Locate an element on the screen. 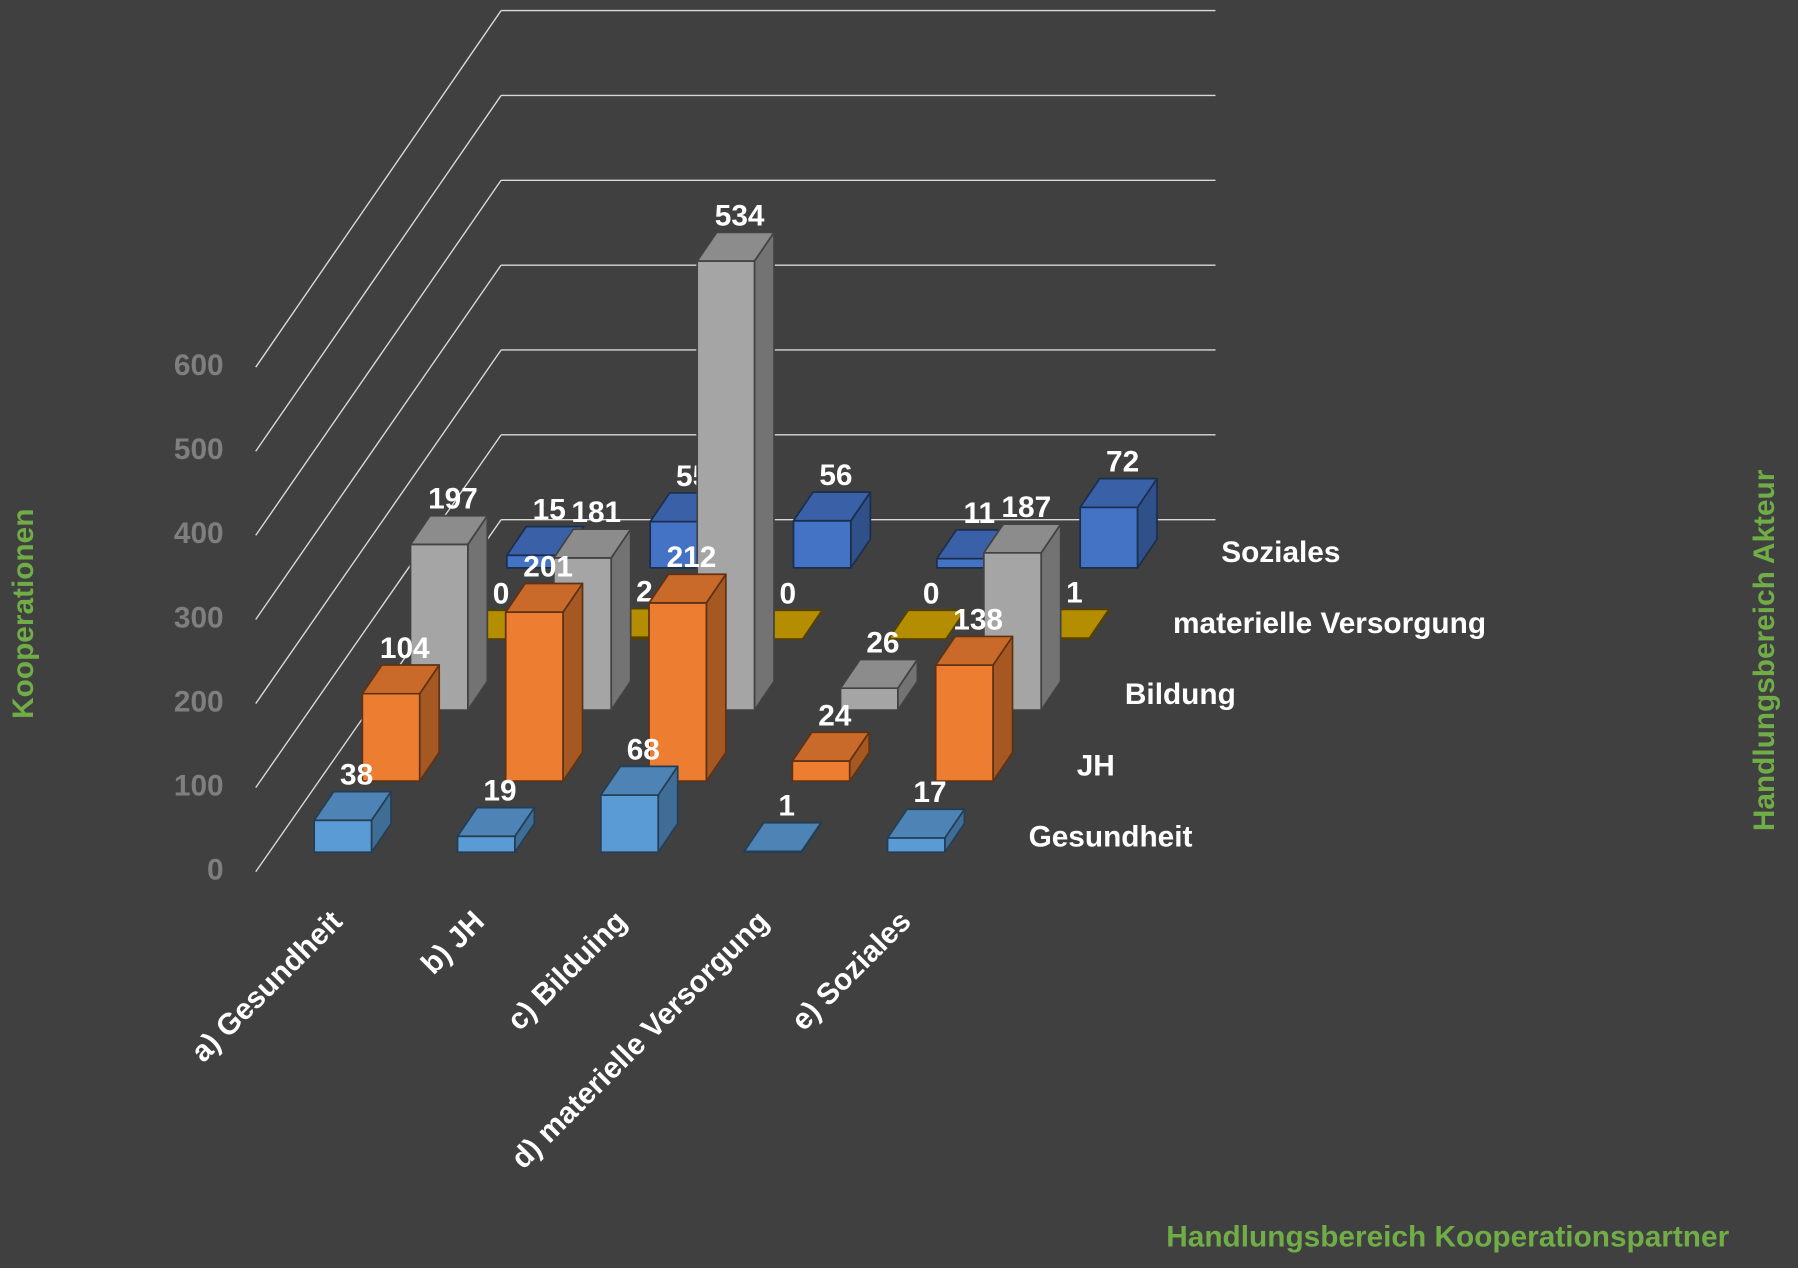 This screenshot has height=1268, width=1798. data-label: 138 is located at coordinates (978, 619).